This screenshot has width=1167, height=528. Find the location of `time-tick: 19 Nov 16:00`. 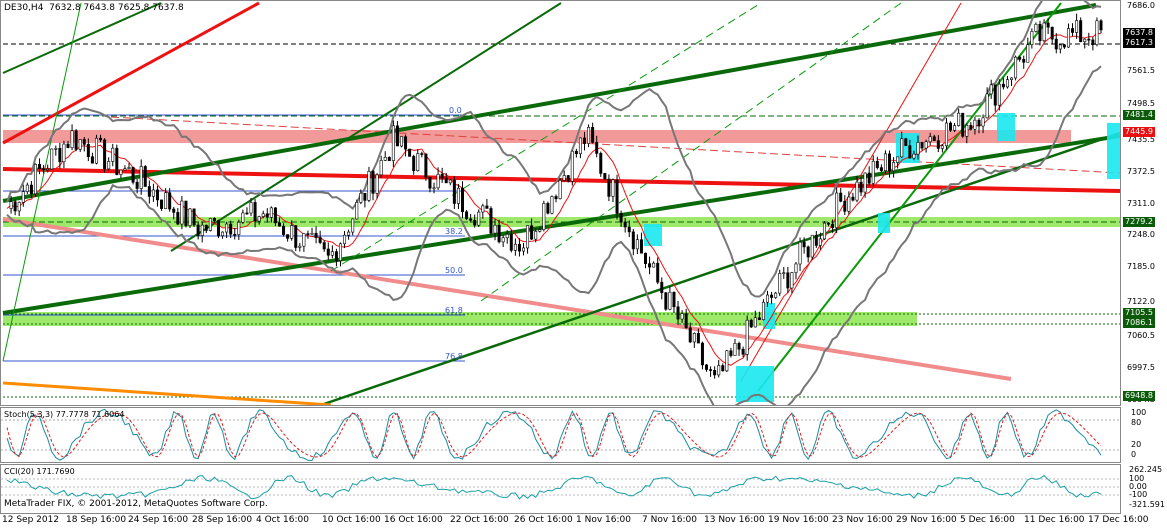

time-tick: 19 Nov 16:00 is located at coordinates (798, 520).